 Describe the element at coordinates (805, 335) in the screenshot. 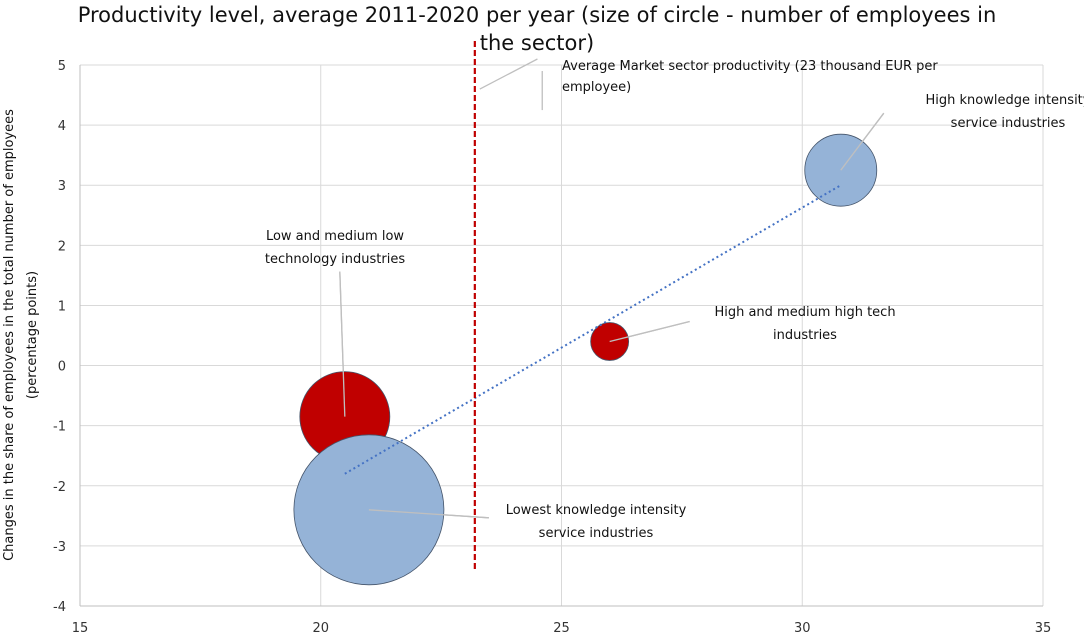

I see `annotation-high-medium-tech-line-2: industries` at that location.